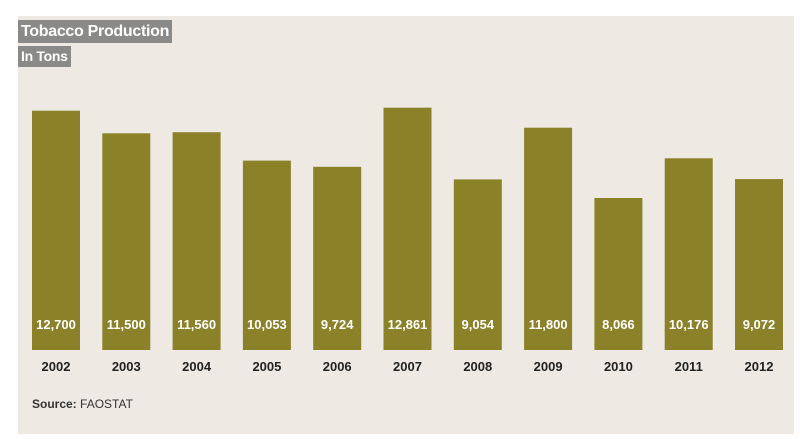 The image size is (800, 439). I want to click on value-label-2012: 9,072, so click(759, 324).